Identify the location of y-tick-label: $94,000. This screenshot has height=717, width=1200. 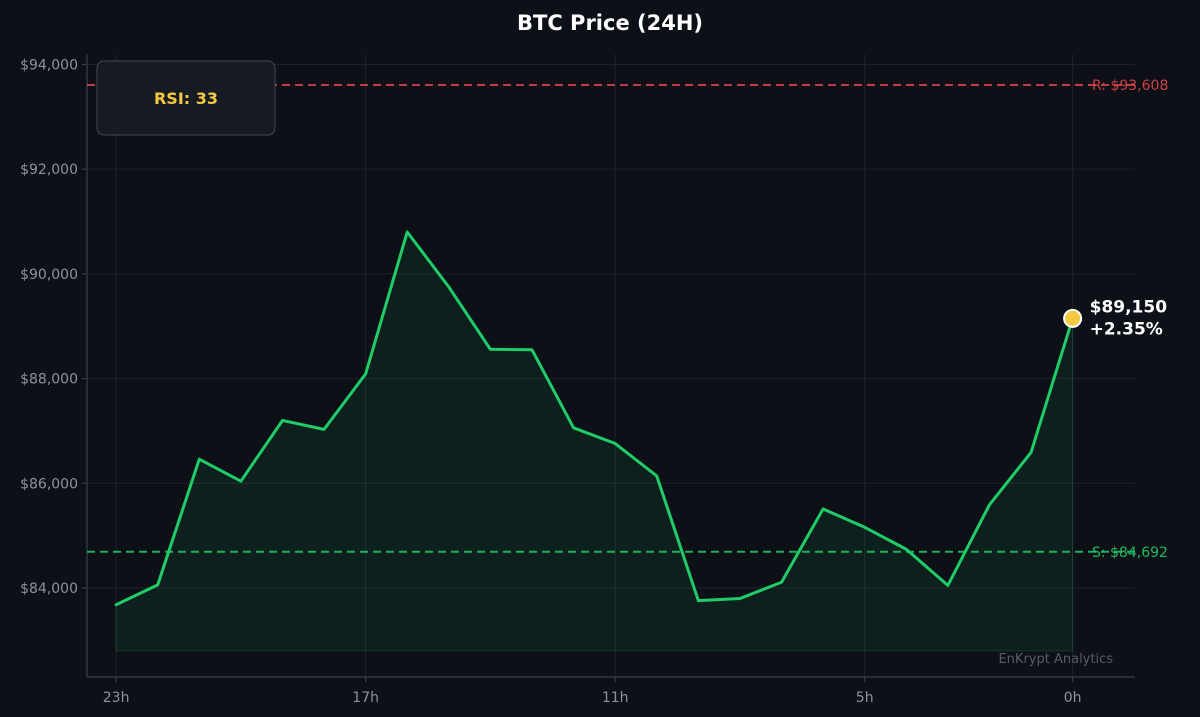
(49, 65).